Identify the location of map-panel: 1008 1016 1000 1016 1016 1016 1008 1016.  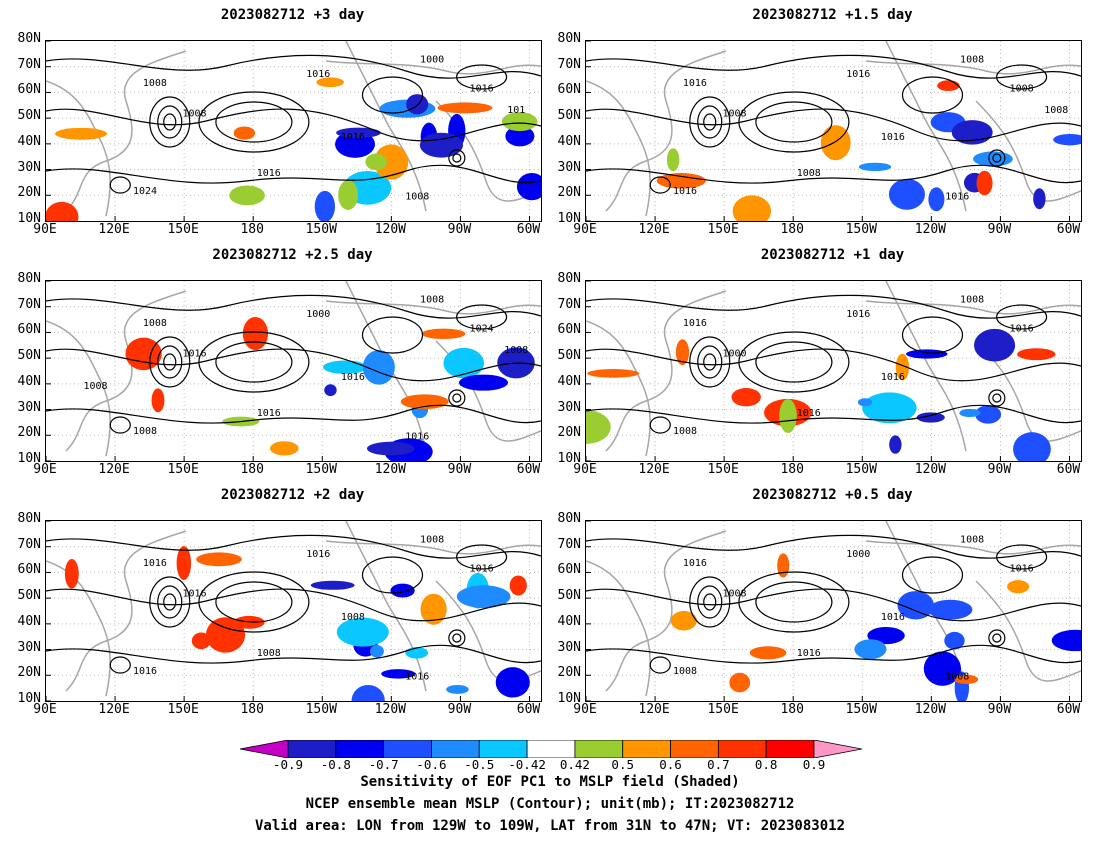
(833, 371).